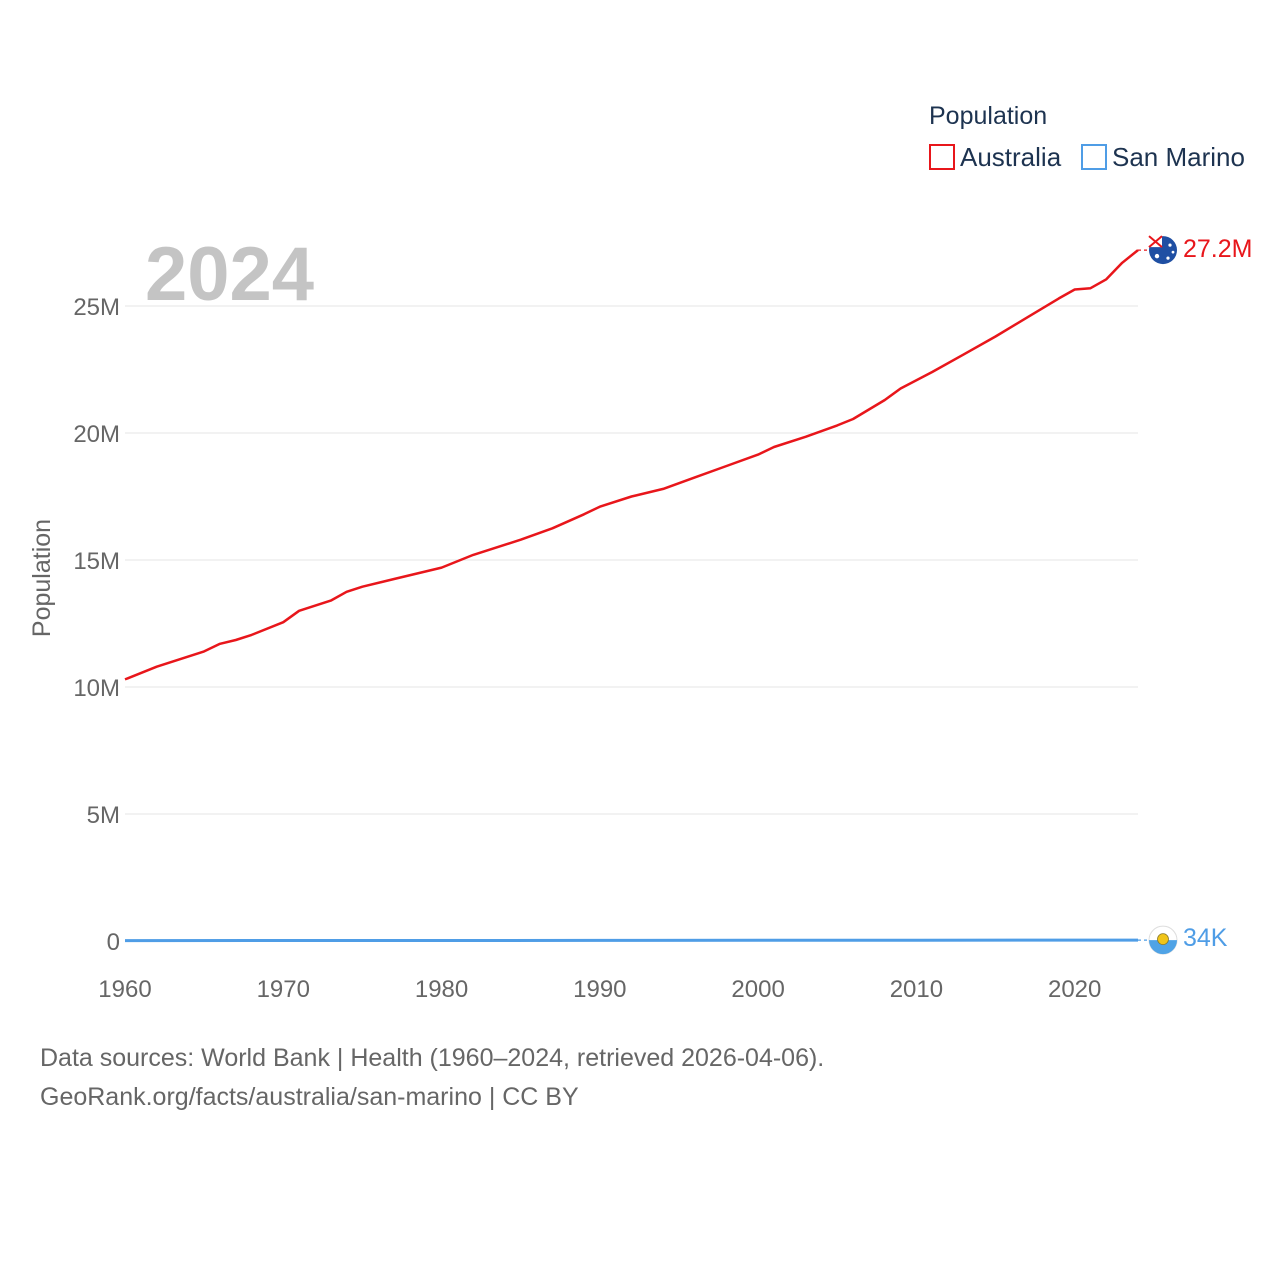 The height and width of the screenshot is (1280, 1280). What do you see at coordinates (1162, 250) in the screenshot?
I see `australia-flag-icon` at bounding box center [1162, 250].